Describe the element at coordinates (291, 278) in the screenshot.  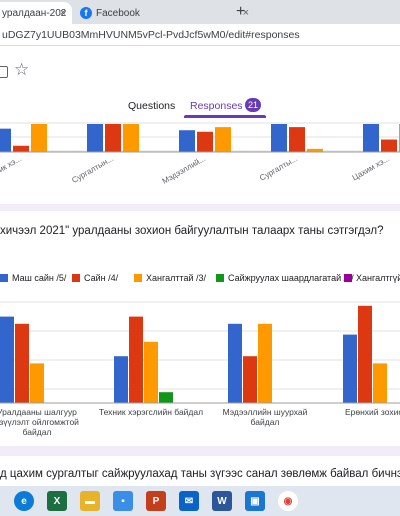
I see `legend-label: Сайжруулах шаардлагатай /2/` at that location.